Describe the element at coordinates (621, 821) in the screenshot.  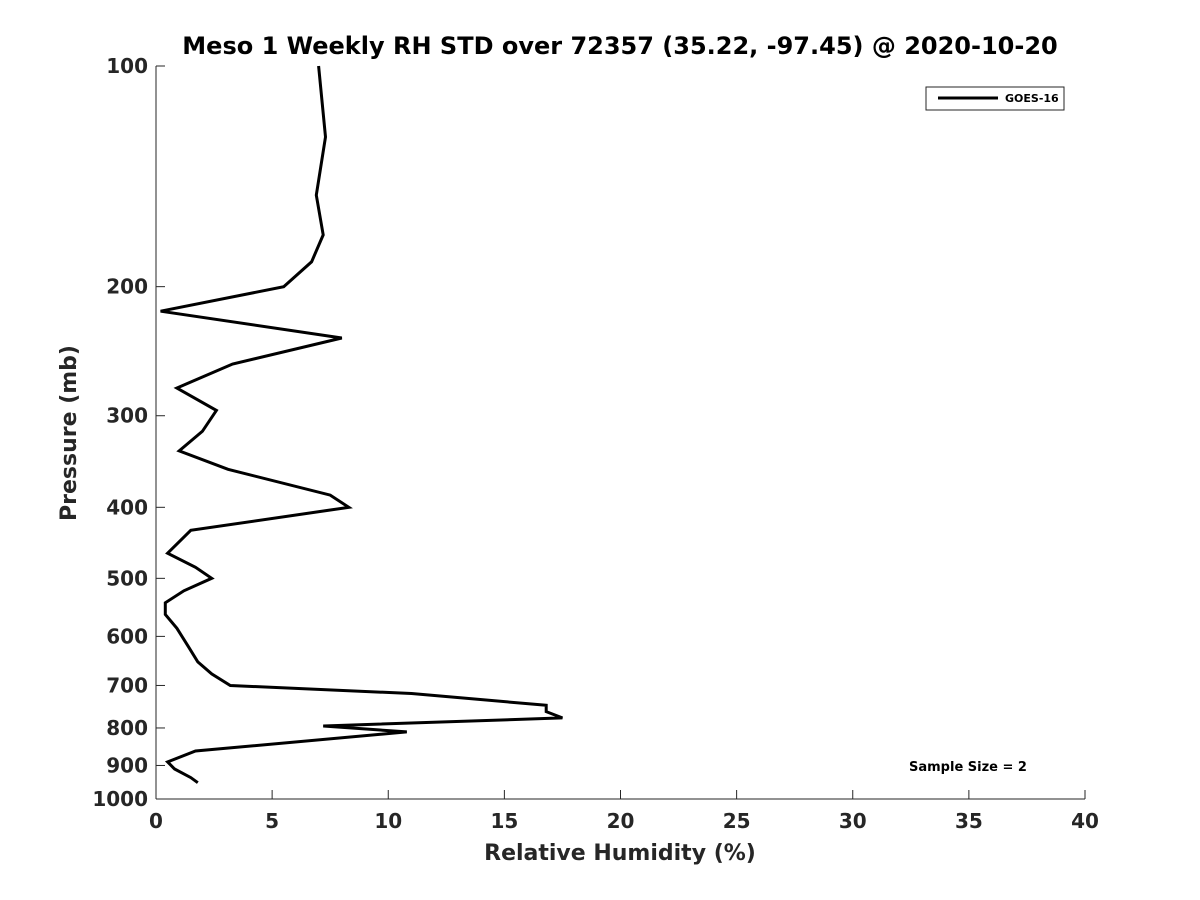
I see `x-tick-label: 20` at that location.